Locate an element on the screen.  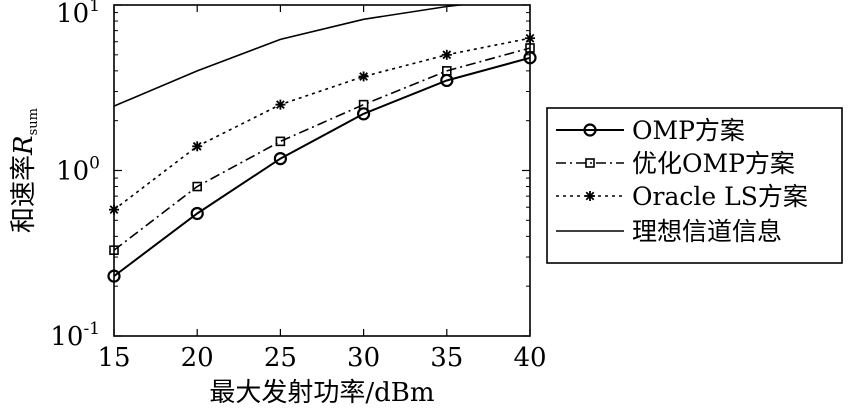
y-tick-label: 10-1 is located at coordinates (75, 335).